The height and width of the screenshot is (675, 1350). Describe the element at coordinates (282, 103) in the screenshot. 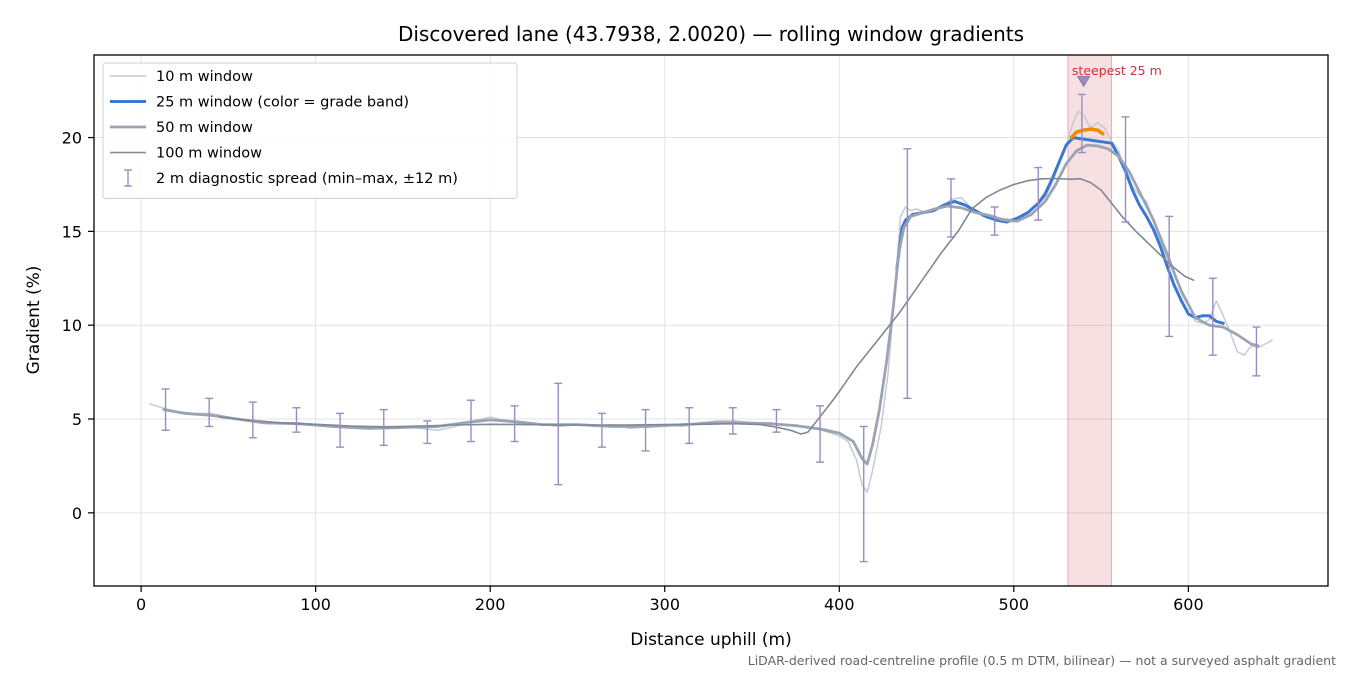

I see `legend-label: 25 m window (color = grade band)` at that location.